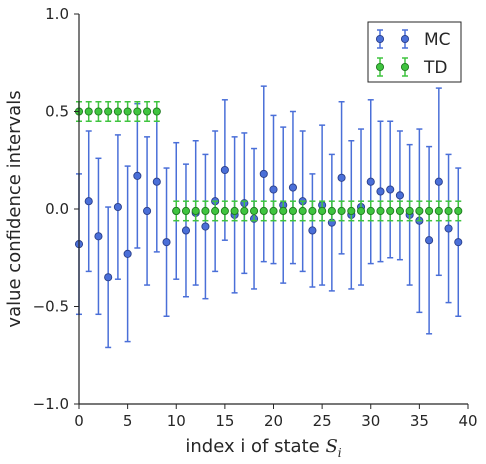 The image size is (486, 464). Describe the element at coordinates (331, 446) in the screenshot. I see `x-axis-label-math: S` at that location.